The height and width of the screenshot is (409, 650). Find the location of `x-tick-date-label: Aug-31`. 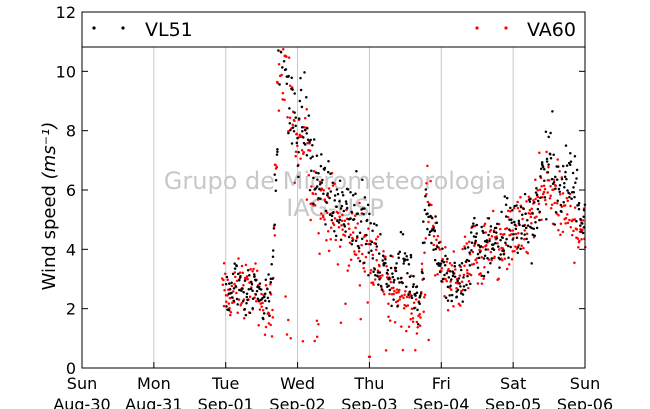

x-tick-date-label: Aug-31 is located at coordinates (153, 402).